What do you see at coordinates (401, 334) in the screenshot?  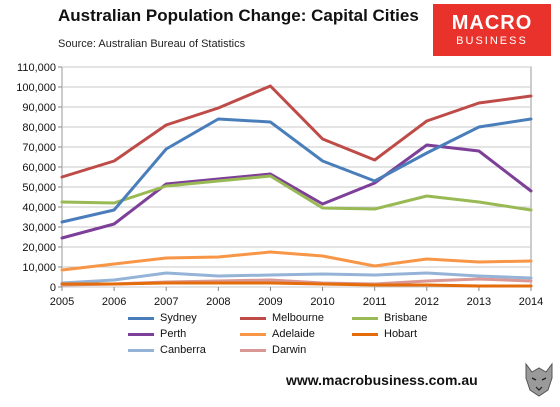 I see `legend-label: Hobart` at bounding box center [401, 334].